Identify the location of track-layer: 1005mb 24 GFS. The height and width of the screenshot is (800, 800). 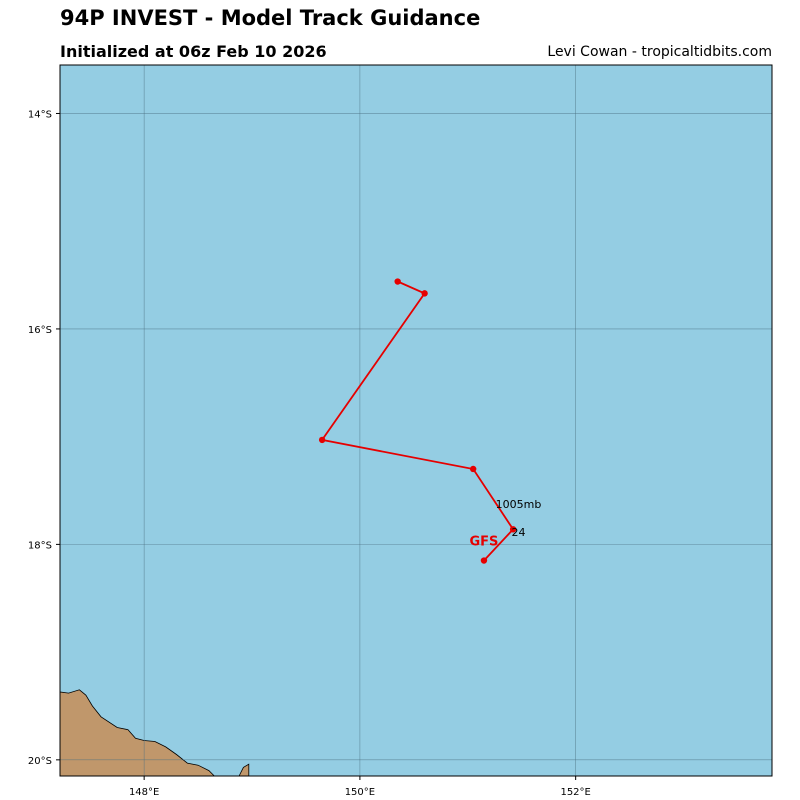
(430, 421).